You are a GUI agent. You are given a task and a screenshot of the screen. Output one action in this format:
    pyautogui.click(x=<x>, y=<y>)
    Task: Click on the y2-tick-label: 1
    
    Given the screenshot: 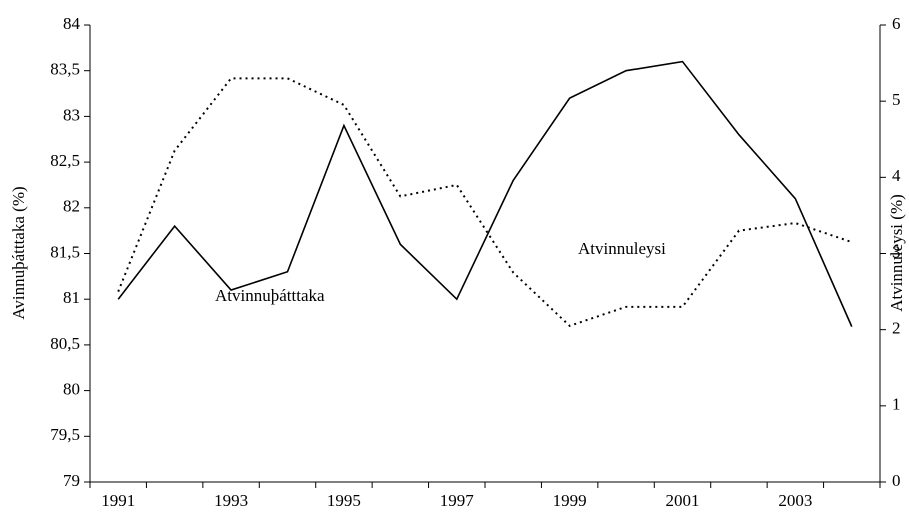 What is the action you would take?
    pyautogui.click(x=896, y=404)
    